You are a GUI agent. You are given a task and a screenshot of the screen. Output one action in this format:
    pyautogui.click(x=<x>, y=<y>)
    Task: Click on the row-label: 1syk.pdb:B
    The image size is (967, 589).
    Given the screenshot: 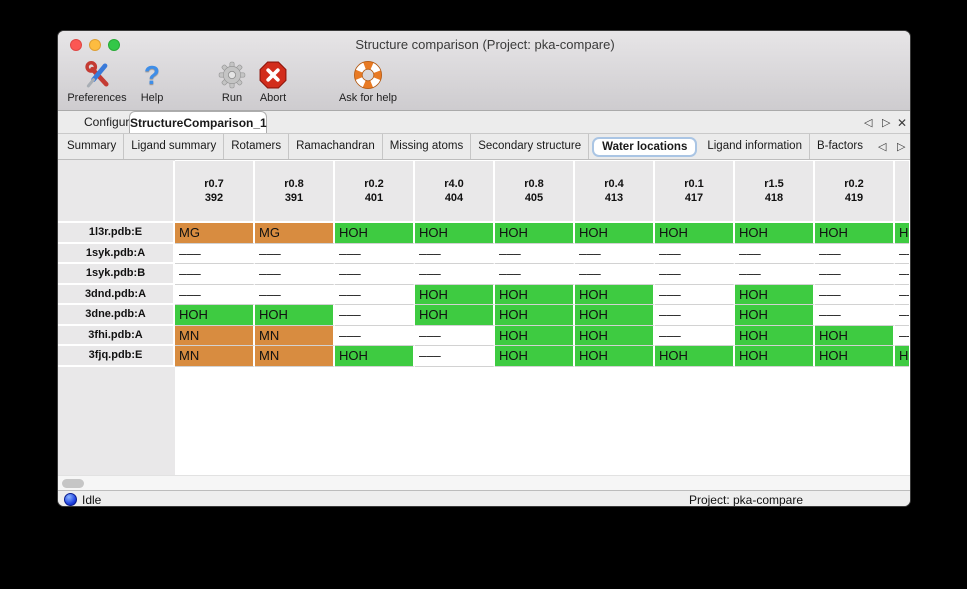 What is the action you would take?
    pyautogui.click(x=116, y=274)
    